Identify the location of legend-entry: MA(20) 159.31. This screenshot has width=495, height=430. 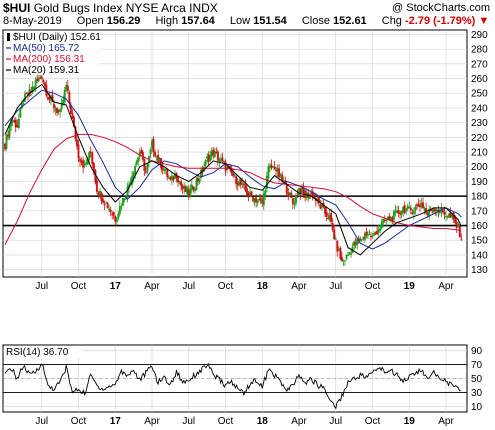
(46, 70).